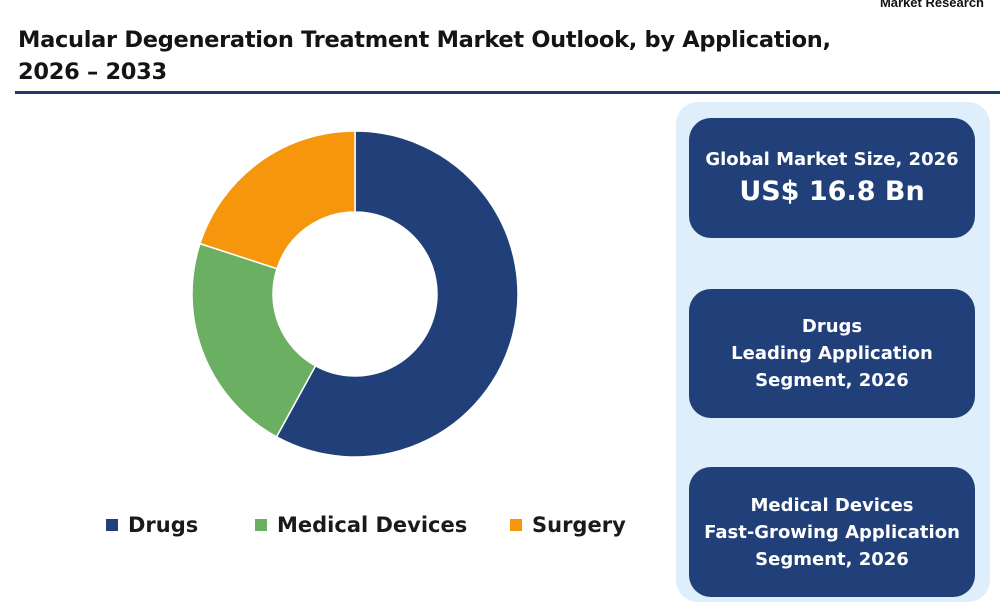  What do you see at coordinates (579, 525) in the screenshot?
I see `legend-label-surgery: Surgery` at bounding box center [579, 525].